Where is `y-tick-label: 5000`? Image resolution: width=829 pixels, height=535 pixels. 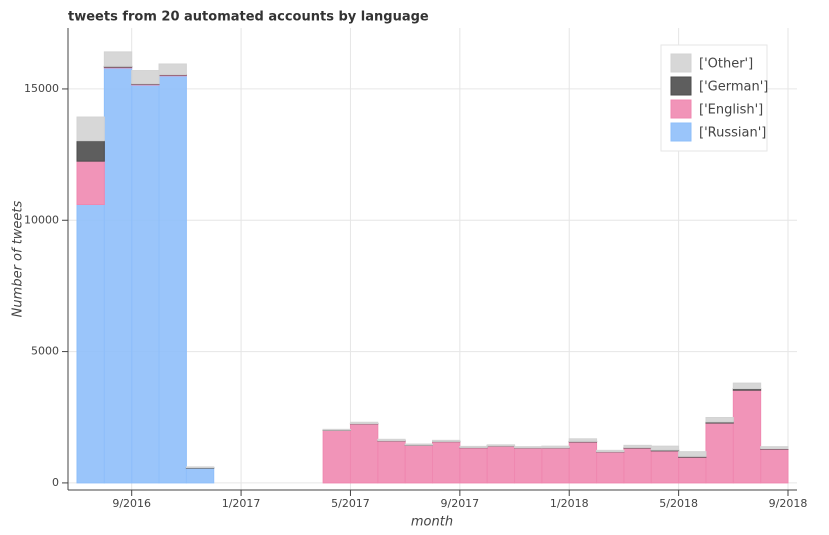
y-tick-label: 5000 is located at coordinates (45, 351).